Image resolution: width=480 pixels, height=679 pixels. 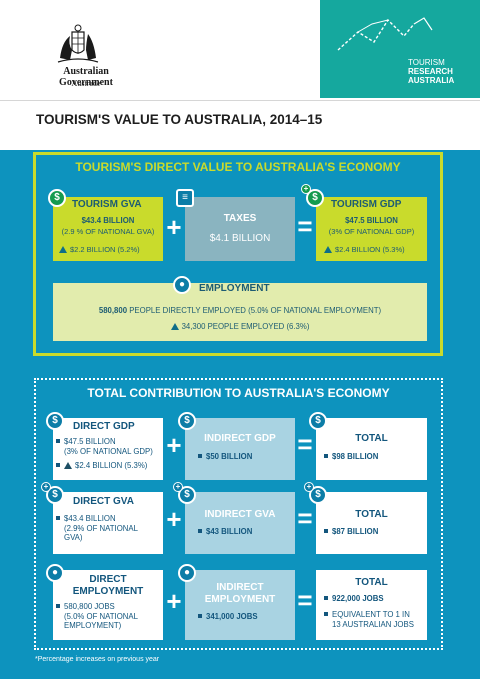 I want to click on indirect-gdp-value: $50 BILLION, so click(x=229, y=456).